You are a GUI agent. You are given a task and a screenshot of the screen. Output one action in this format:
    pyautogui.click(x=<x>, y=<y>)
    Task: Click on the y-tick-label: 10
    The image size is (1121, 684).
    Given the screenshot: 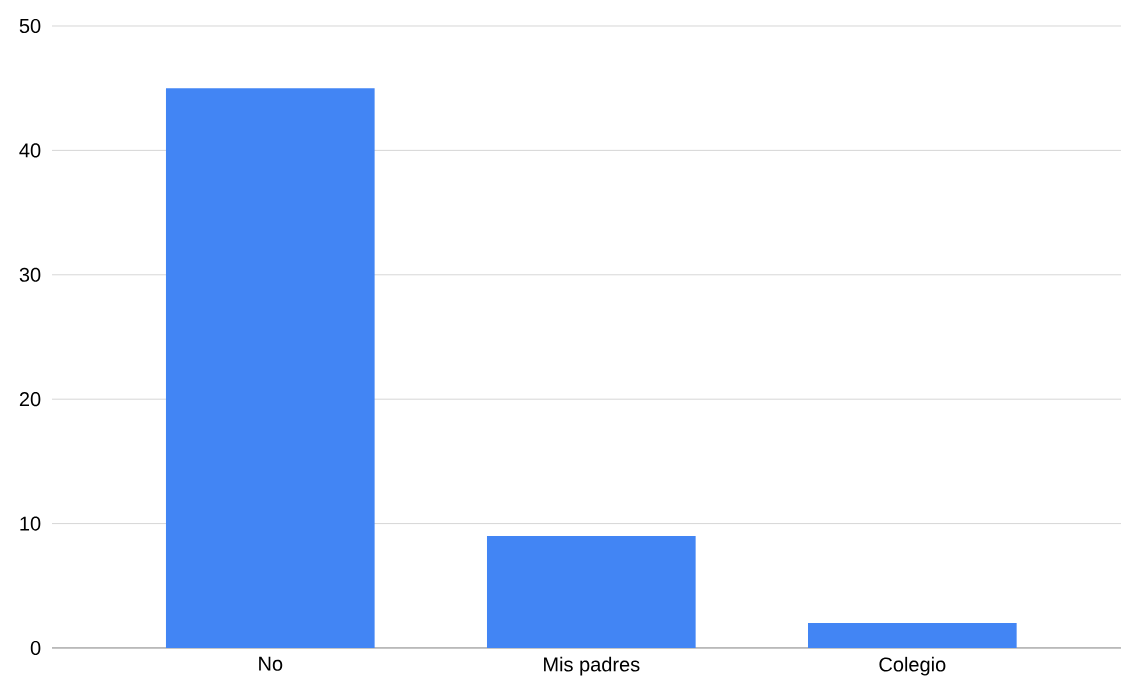 What is the action you would take?
    pyautogui.click(x=30, y=523)
    